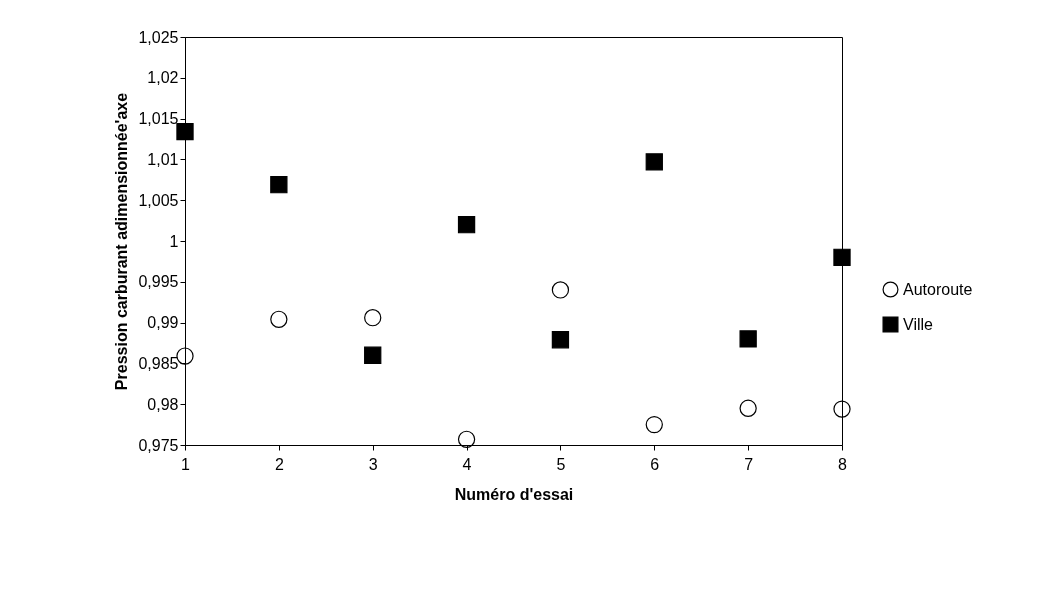 Image resolution: width=1039 pixels, height=611 pixels. What do you see at coordinates (467, 464) in the screenshot?
I see `x-tick-label: 4` at bounding box center [467, 464].